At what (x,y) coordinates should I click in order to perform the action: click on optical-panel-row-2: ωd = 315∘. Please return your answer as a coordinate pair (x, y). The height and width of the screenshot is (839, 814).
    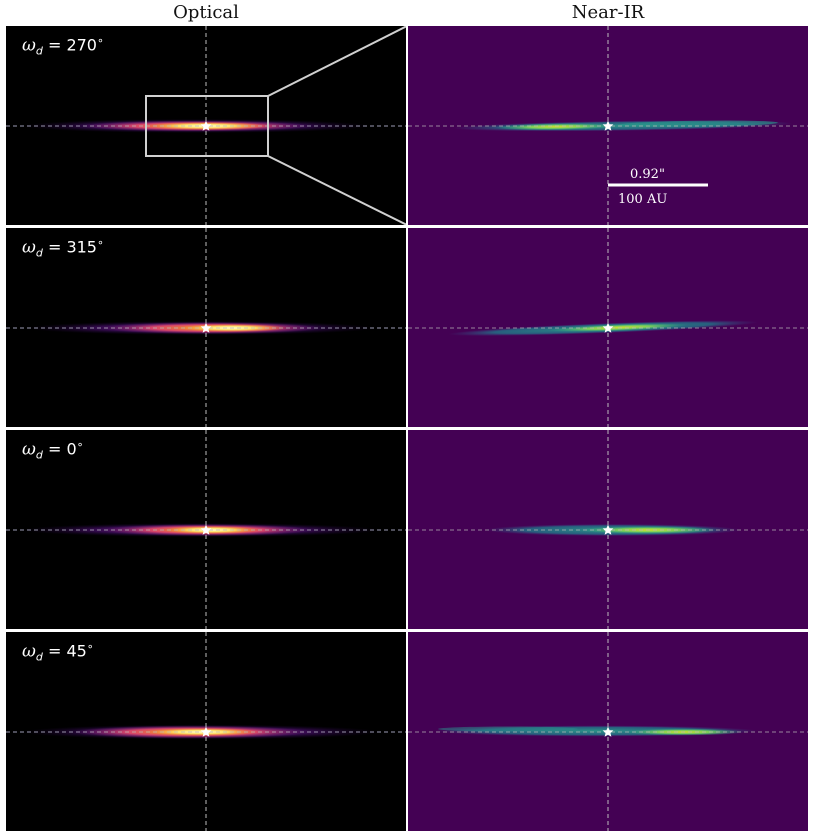
    Looking at the image, I should click on (206, 327).